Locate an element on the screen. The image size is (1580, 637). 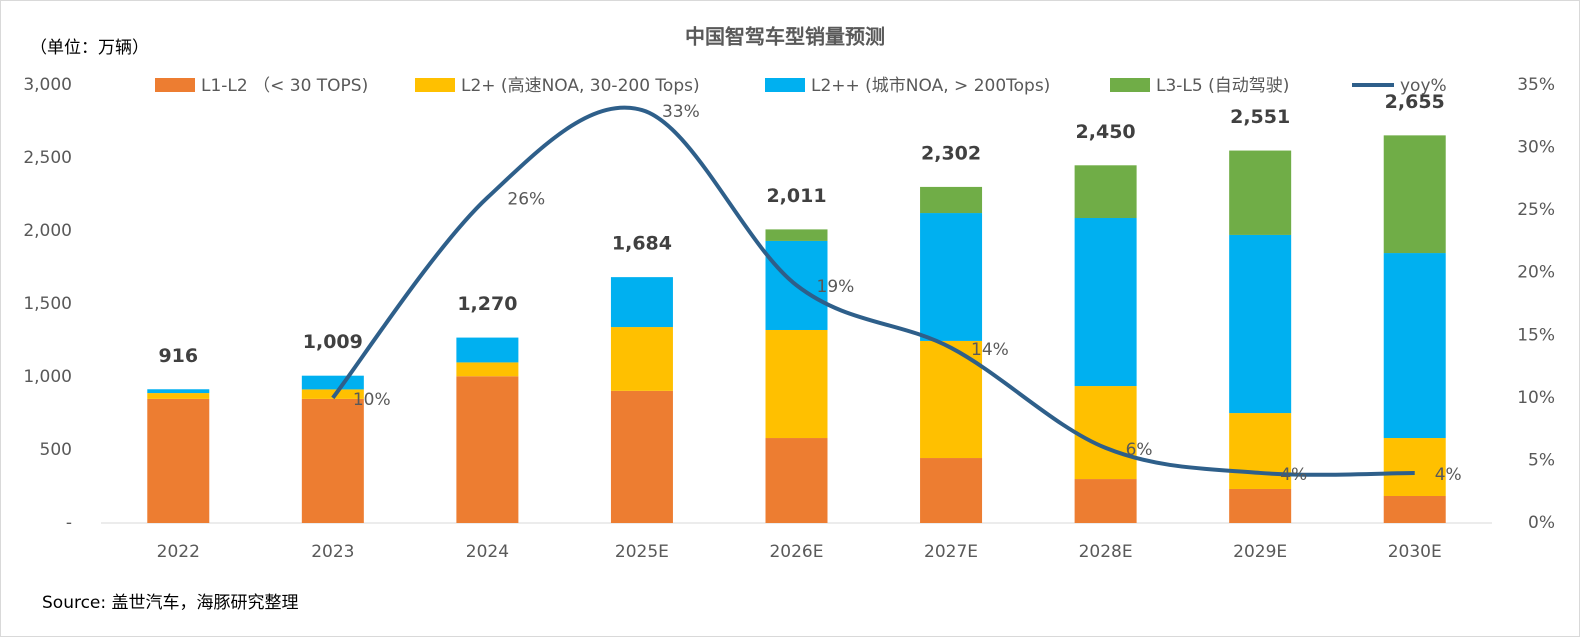
y2-tick-label: 20% is located at coordinates (1536, 273).